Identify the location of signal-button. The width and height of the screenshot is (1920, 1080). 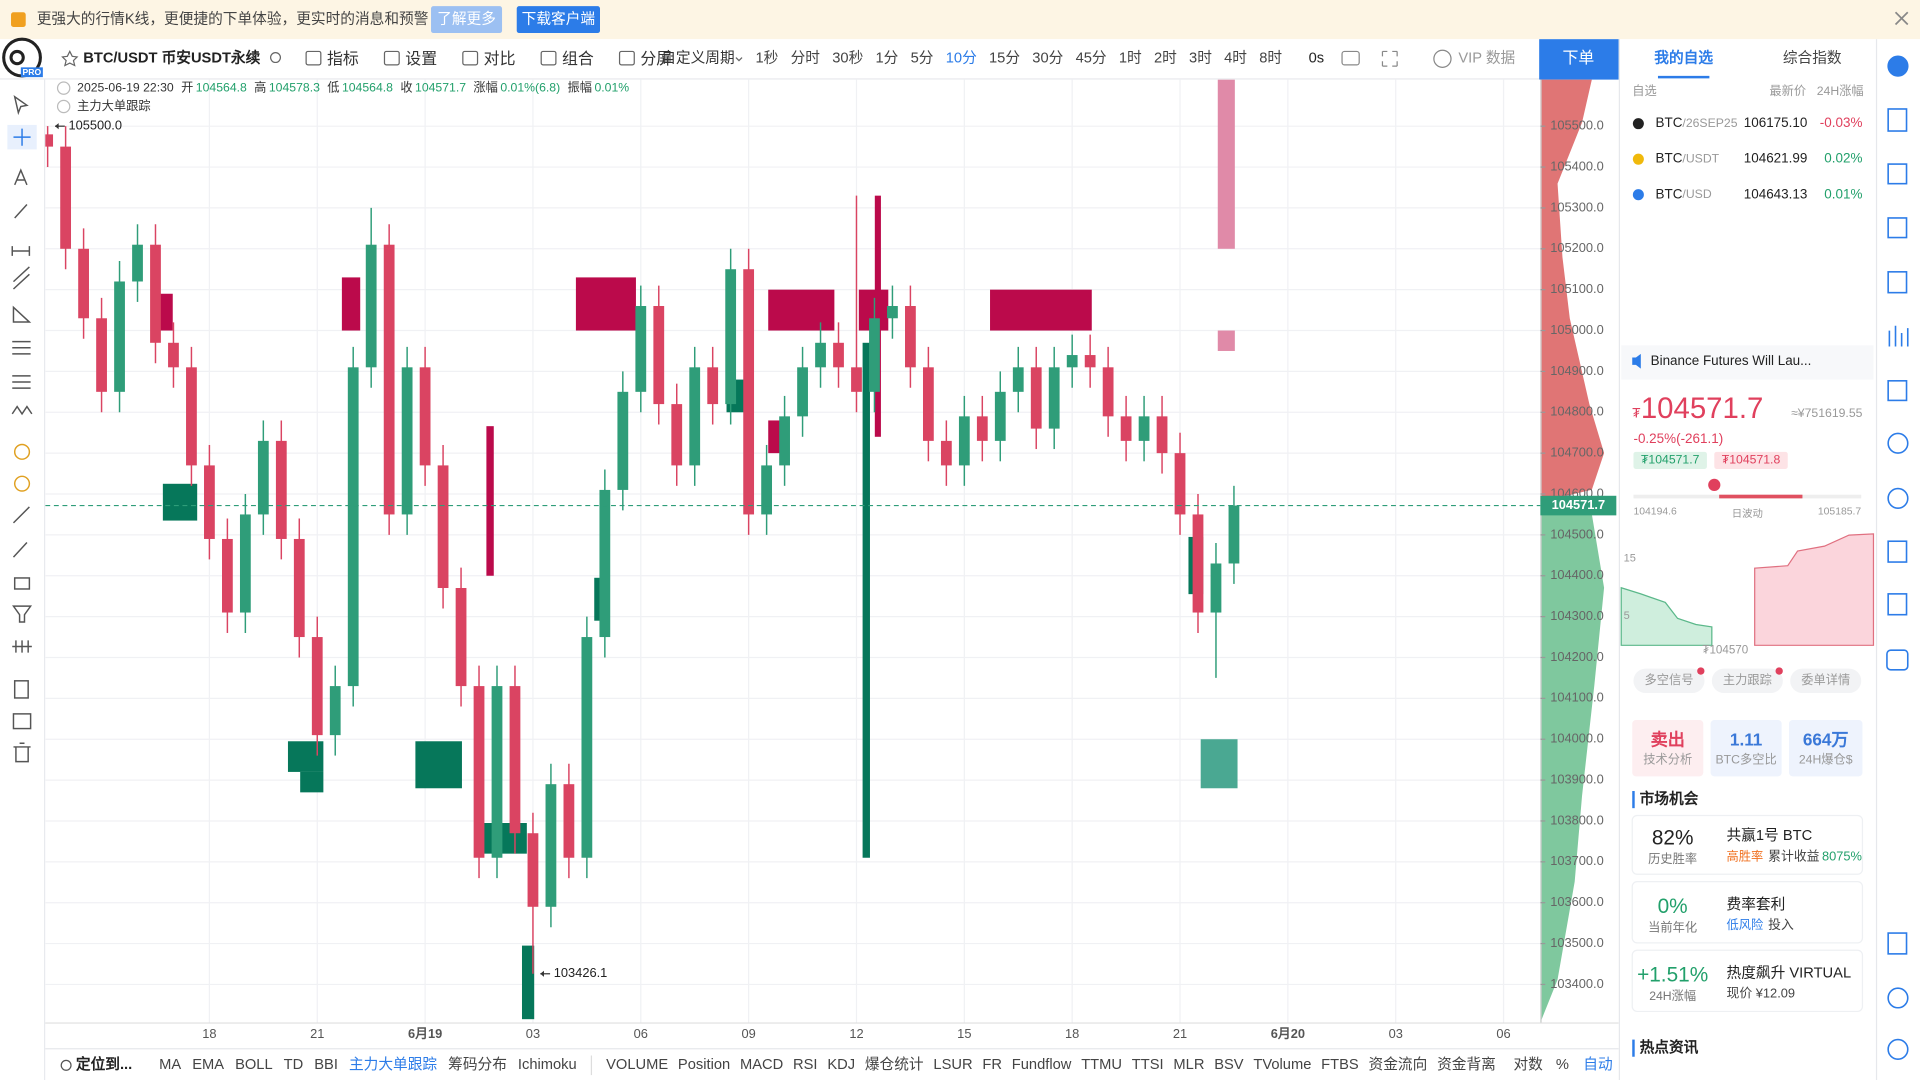
(1669, 681).